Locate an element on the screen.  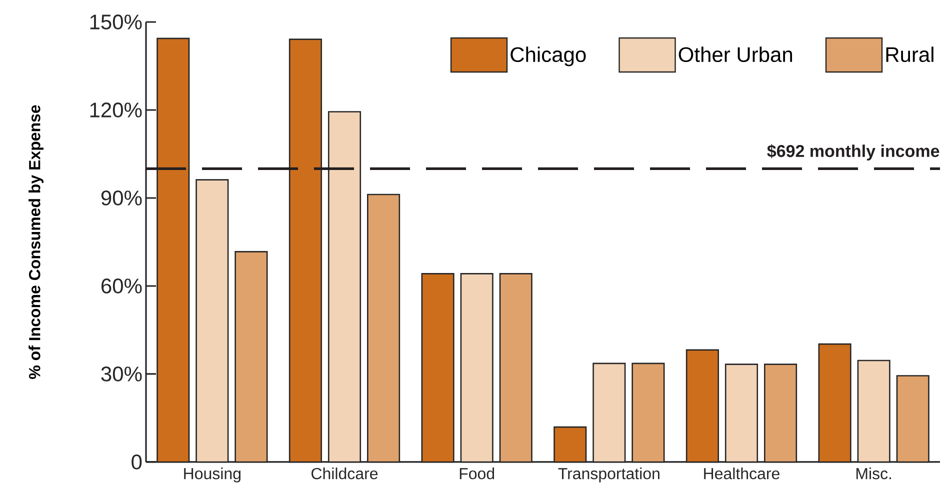
y-tick-label: 120% is located at coordinates (116, 110).